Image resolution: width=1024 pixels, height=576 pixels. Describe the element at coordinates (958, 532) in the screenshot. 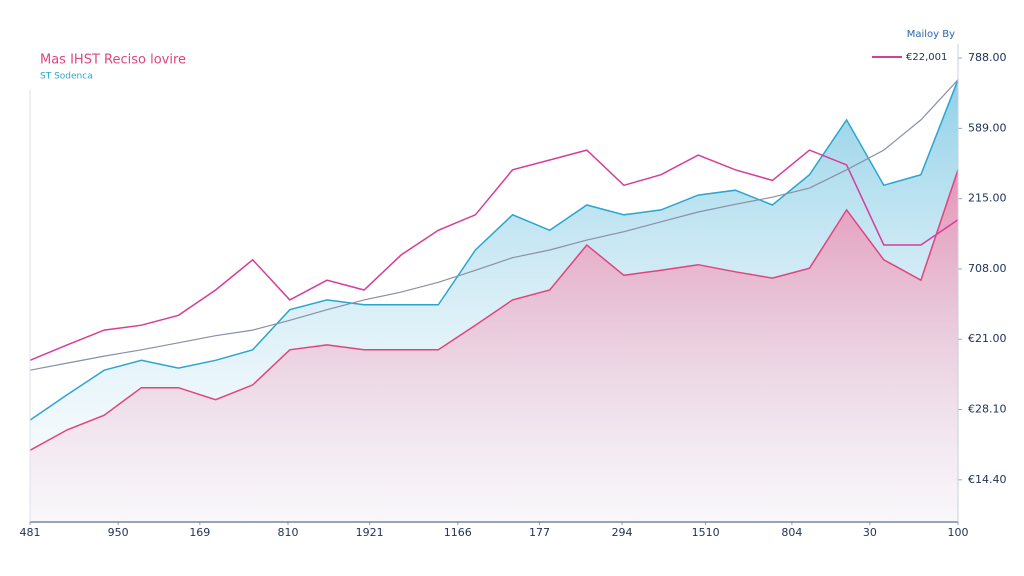

I see `x-tick-label: 100` at that location.